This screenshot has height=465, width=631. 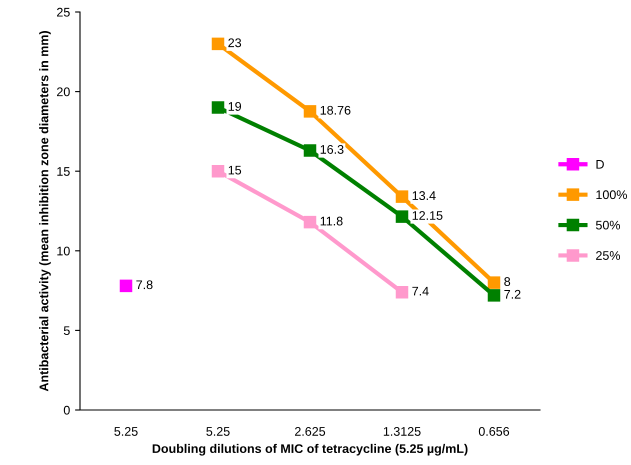 What do you see at coordinates (335, 110) in the screenshot?
I see `data-label: 18.76` at bounding box center [335, 110].